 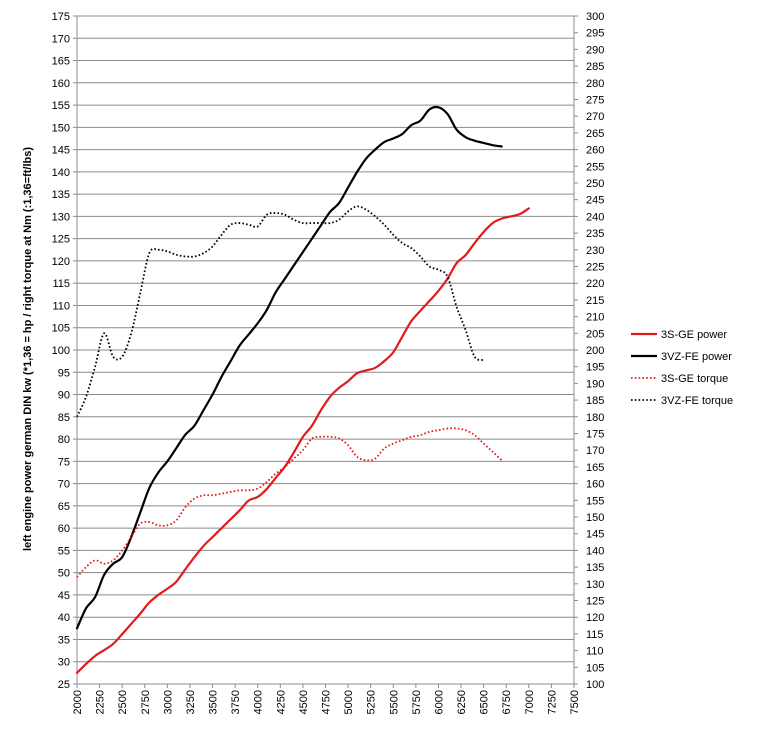 I want to click on right-tick-label: 275, so click(x=595, y=101).